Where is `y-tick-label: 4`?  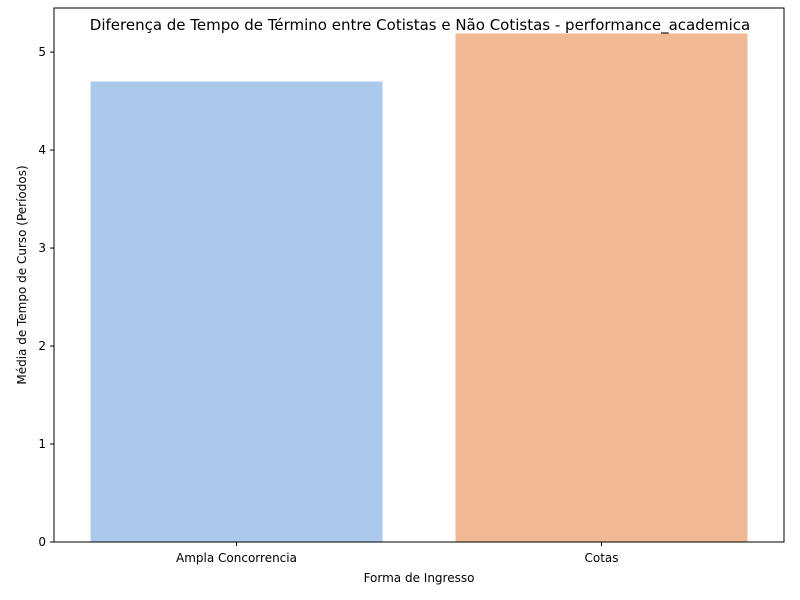
y-tick-label: 4 is located at coordinates (42, 150).